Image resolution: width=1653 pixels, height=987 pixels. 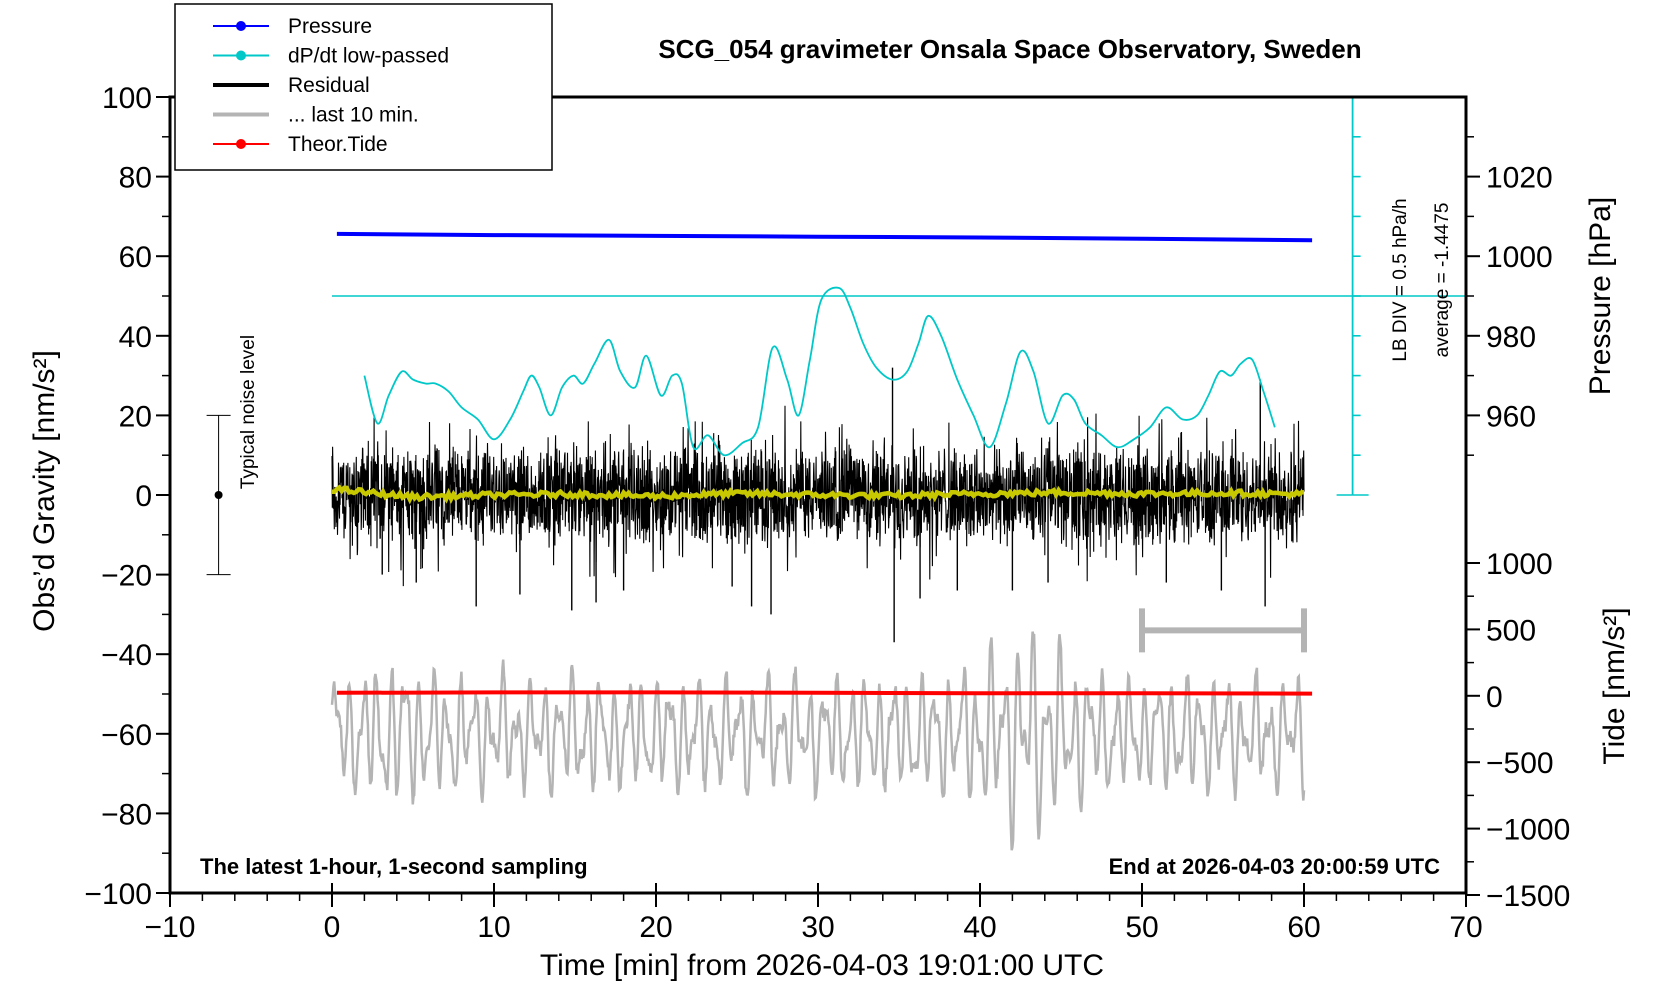 What do you see at coordinates (135, 416) in the screenshot?
I see `y-tick-label: 20` at bounding box center [135, 416].